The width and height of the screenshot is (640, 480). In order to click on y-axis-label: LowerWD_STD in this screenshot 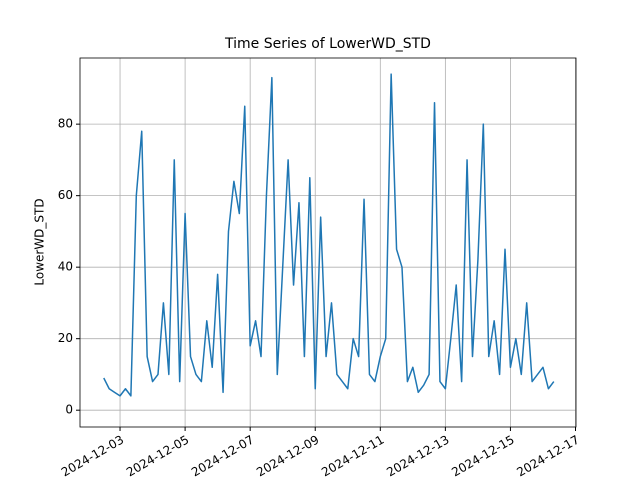, I will do `click(40, 241)`.